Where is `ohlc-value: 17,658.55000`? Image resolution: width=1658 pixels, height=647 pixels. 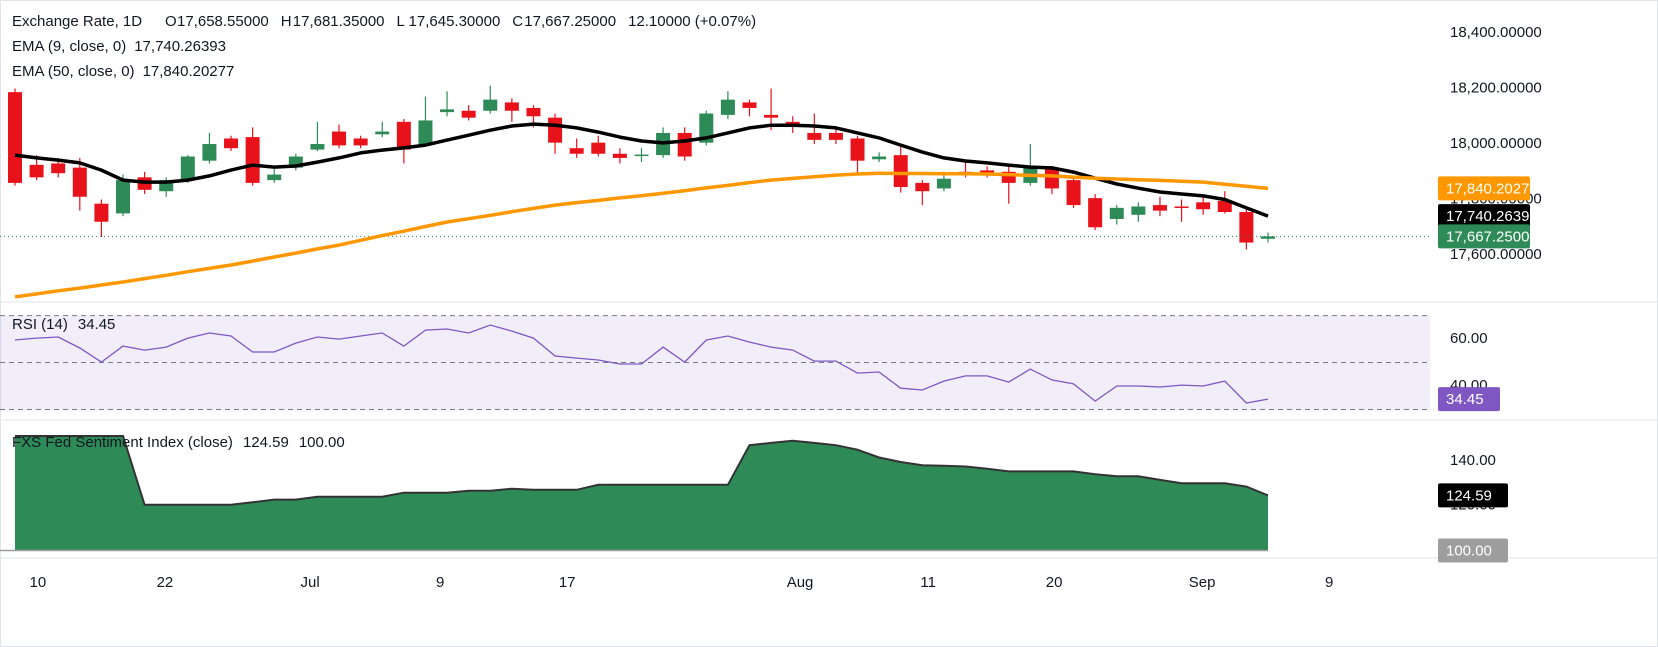 ohlc-value: 17,658.55000 is located at coordinates (223, 21).